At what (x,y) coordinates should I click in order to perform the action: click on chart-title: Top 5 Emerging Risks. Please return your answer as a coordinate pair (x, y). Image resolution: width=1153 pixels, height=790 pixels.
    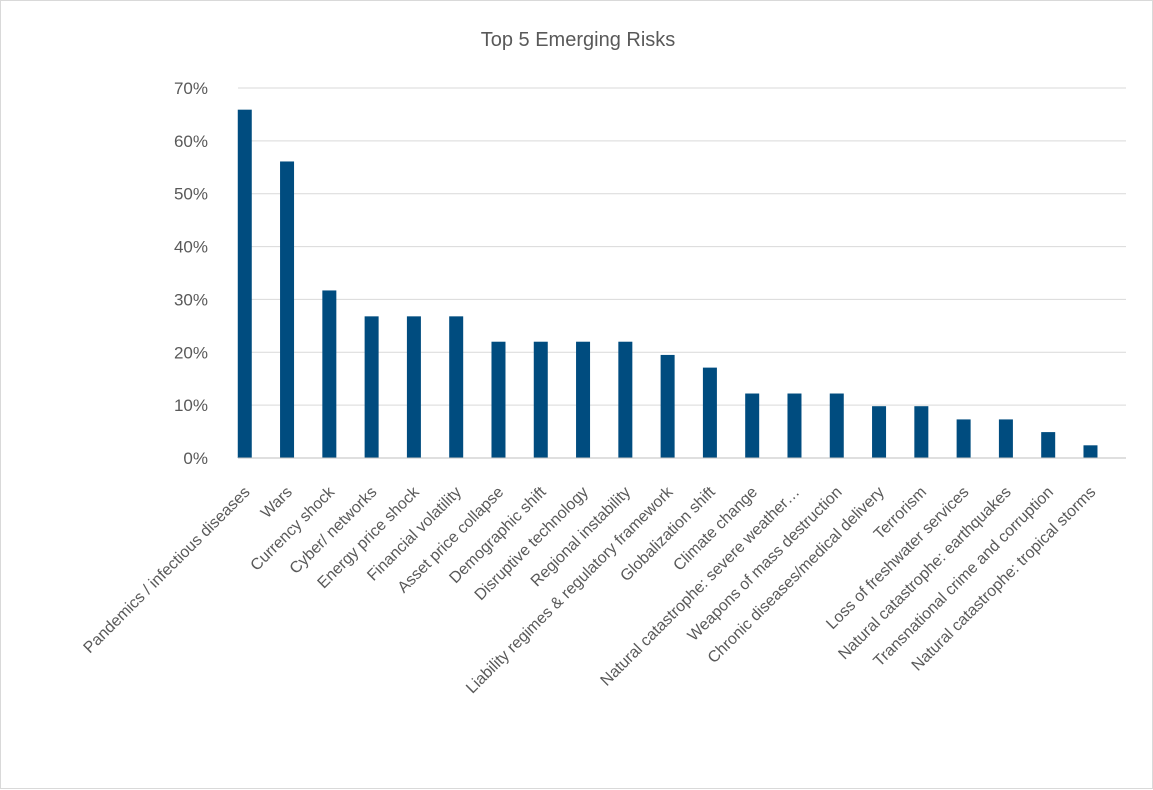
    Looking at the image, I should click on (578, 40).